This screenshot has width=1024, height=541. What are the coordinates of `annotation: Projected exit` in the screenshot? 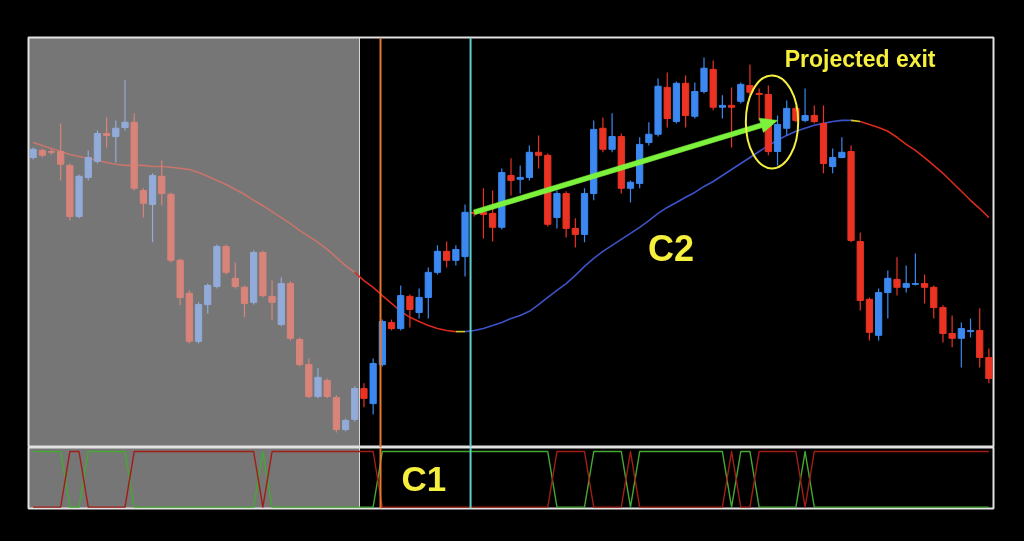 It's located at (860, 58).